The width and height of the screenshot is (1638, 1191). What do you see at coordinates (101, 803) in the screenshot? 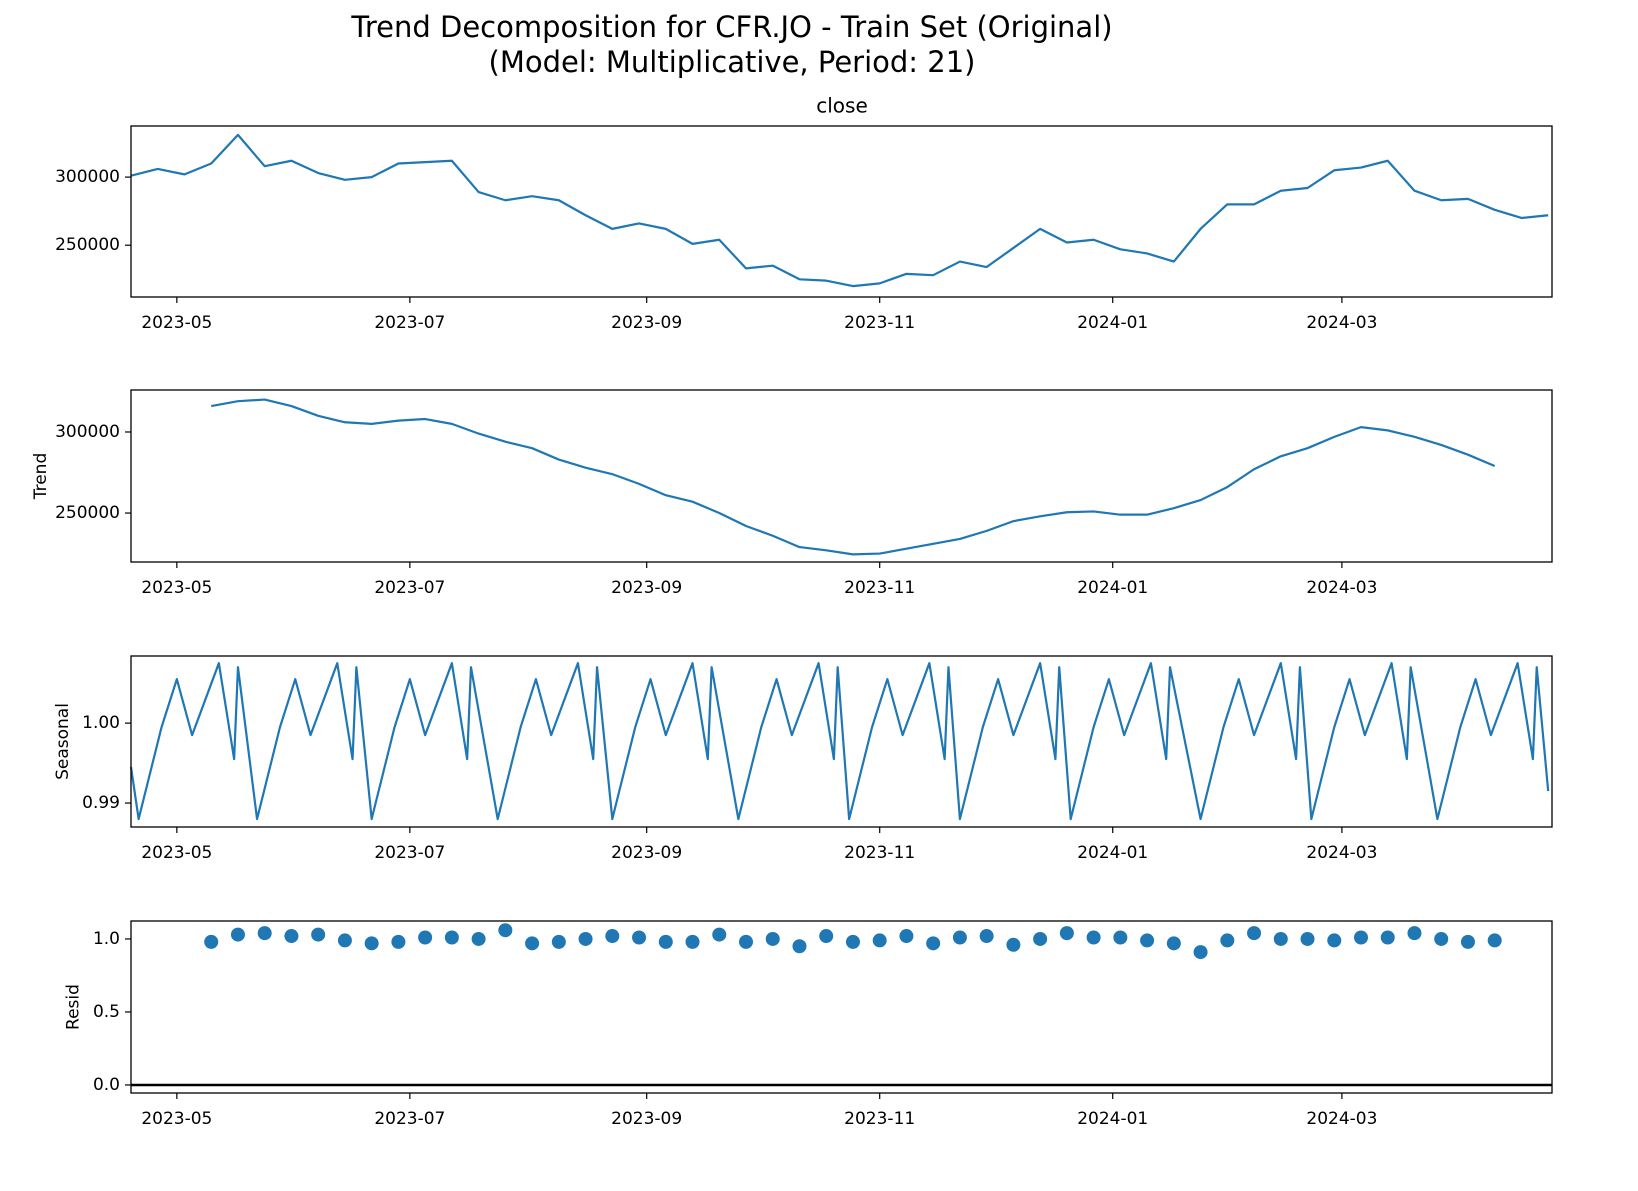
I see `y-tick-label: 0.99` at bounding box center [101, 803].